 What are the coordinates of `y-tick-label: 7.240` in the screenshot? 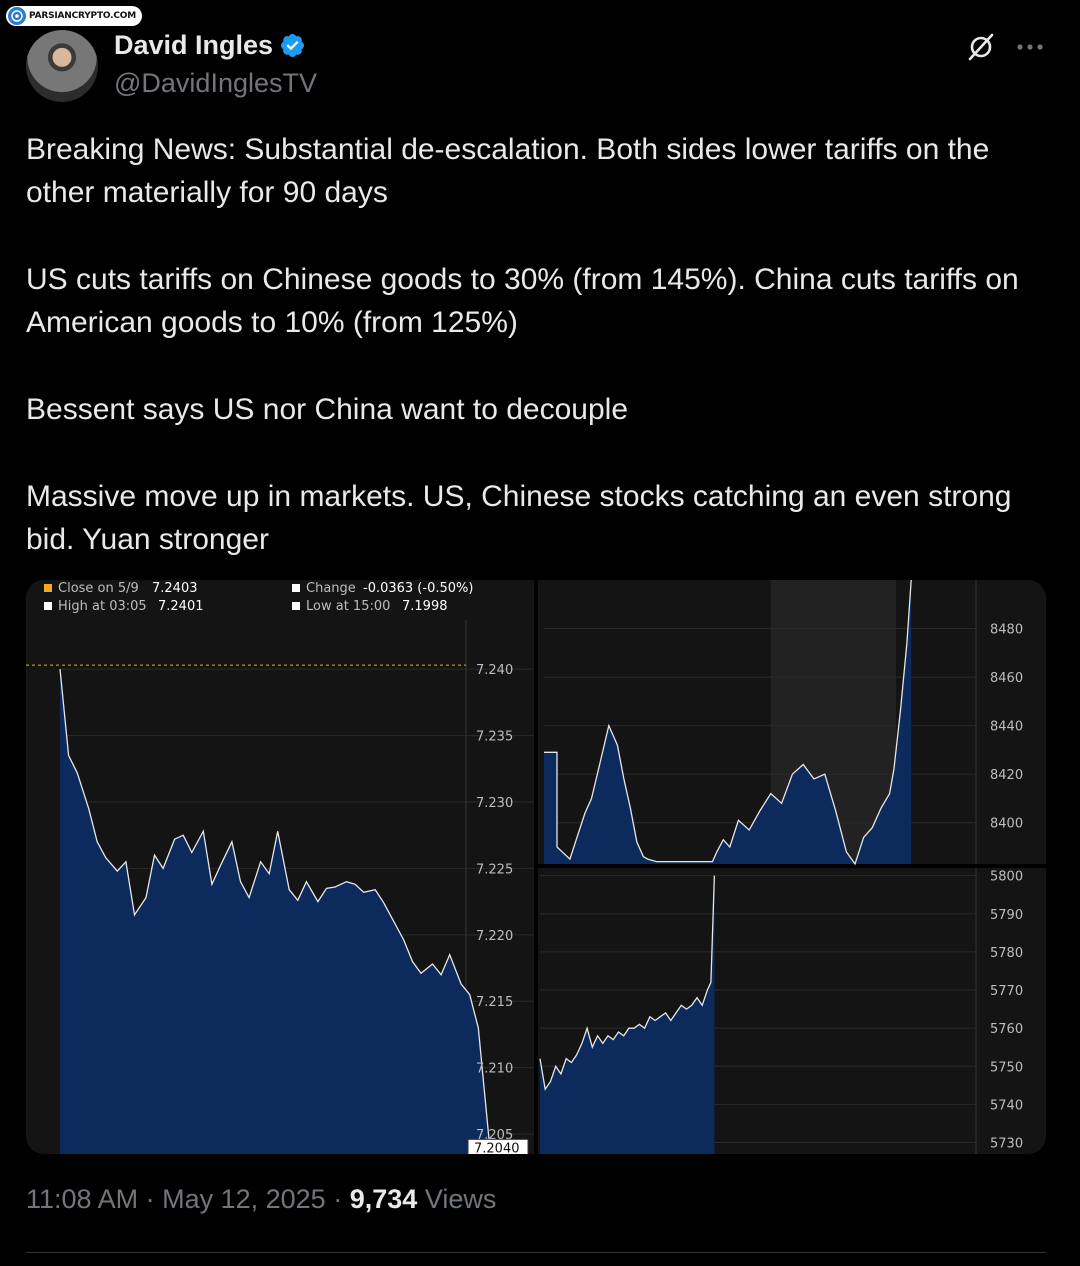 It's located at (494, 670).